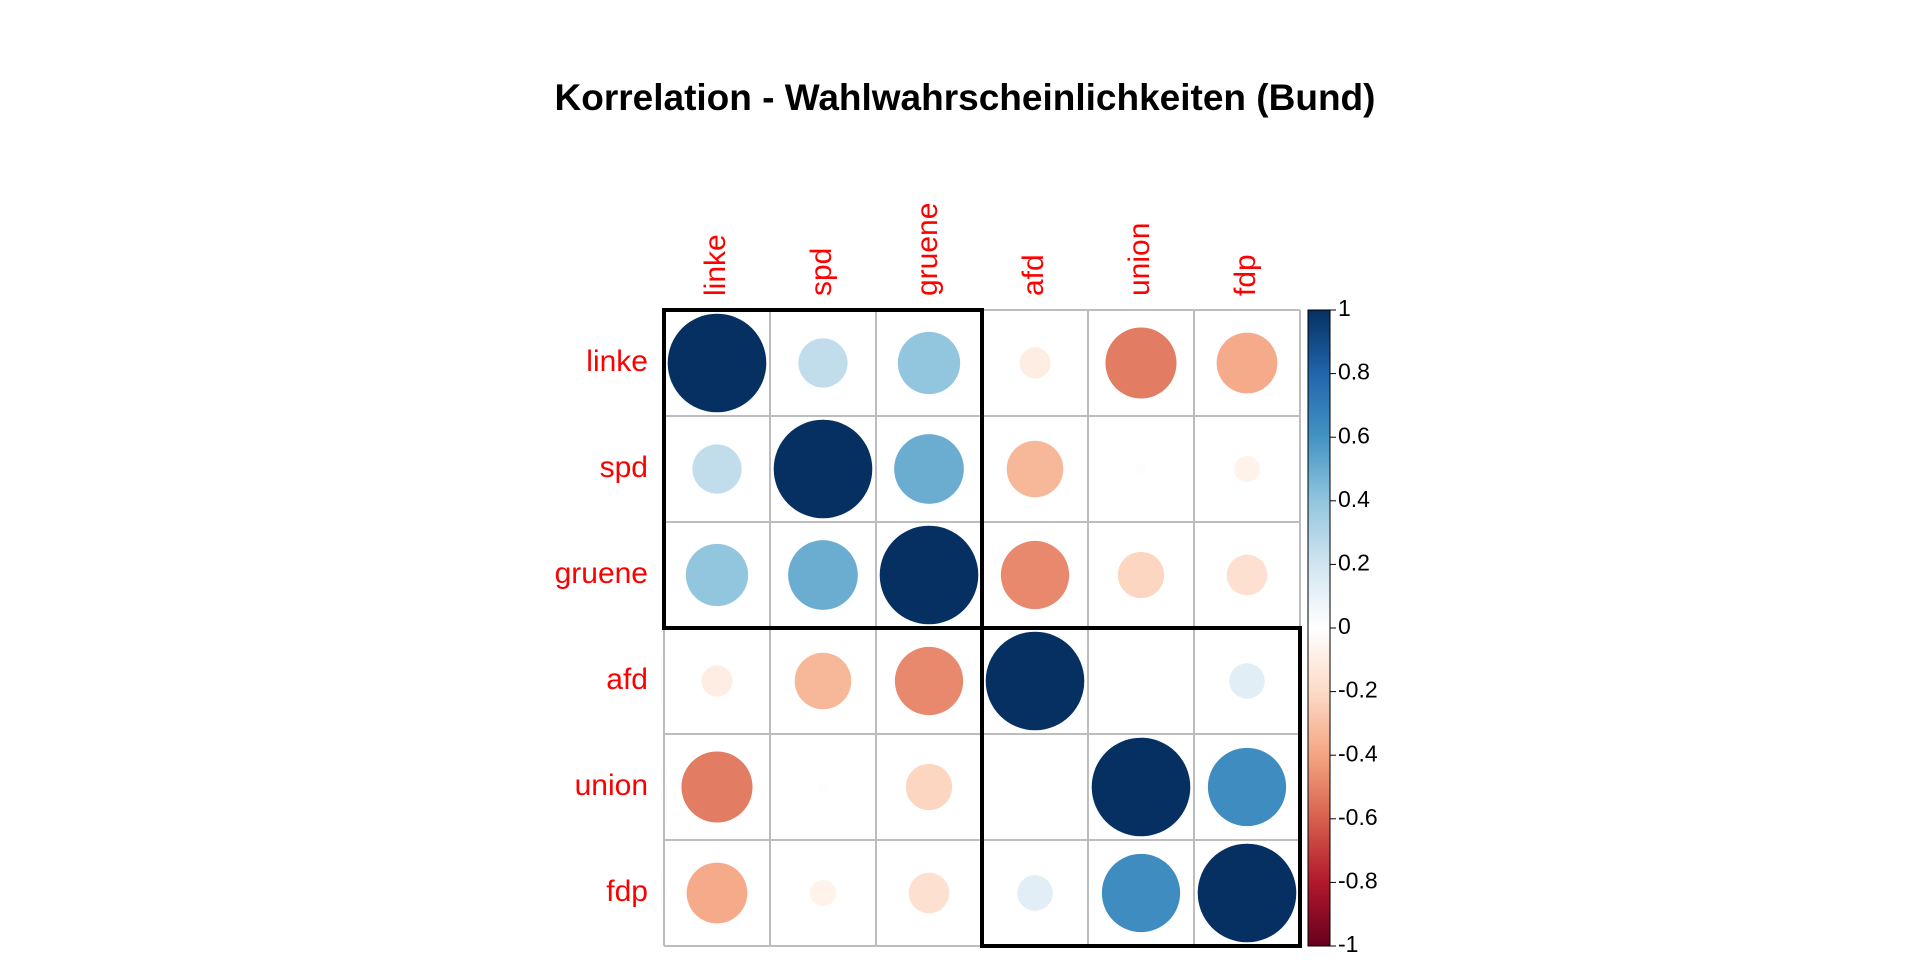  Describe the element at coordinates (1035, 681) in the screenshot. I see `correlation-circle-afd-afd` at that location.